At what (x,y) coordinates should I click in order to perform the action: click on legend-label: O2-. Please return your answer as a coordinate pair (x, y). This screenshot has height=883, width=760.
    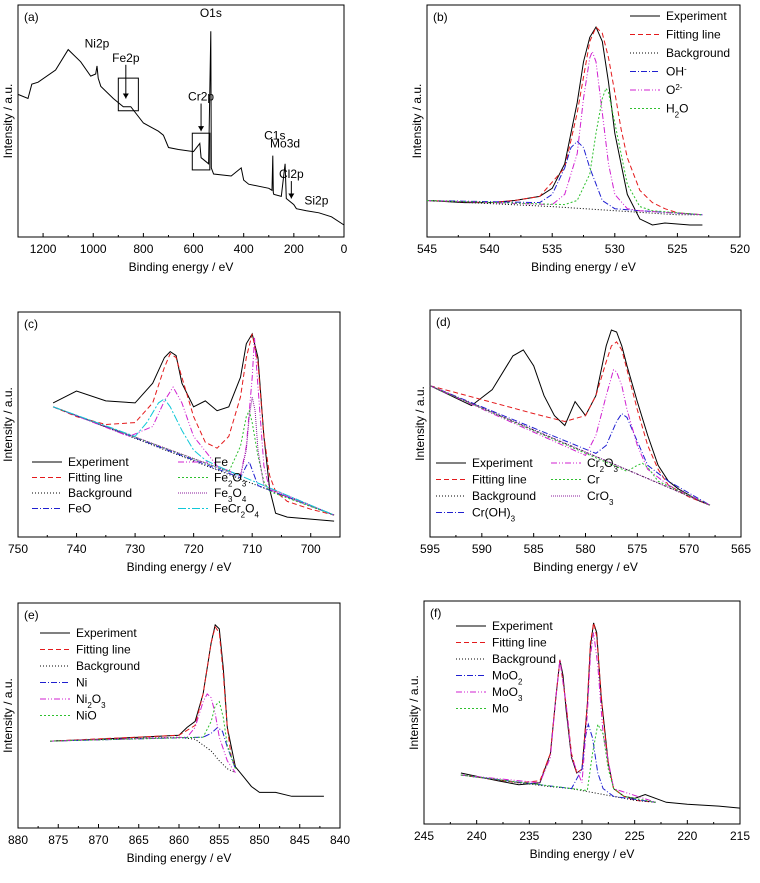
    Looking at the image, I should click on (674, 90).